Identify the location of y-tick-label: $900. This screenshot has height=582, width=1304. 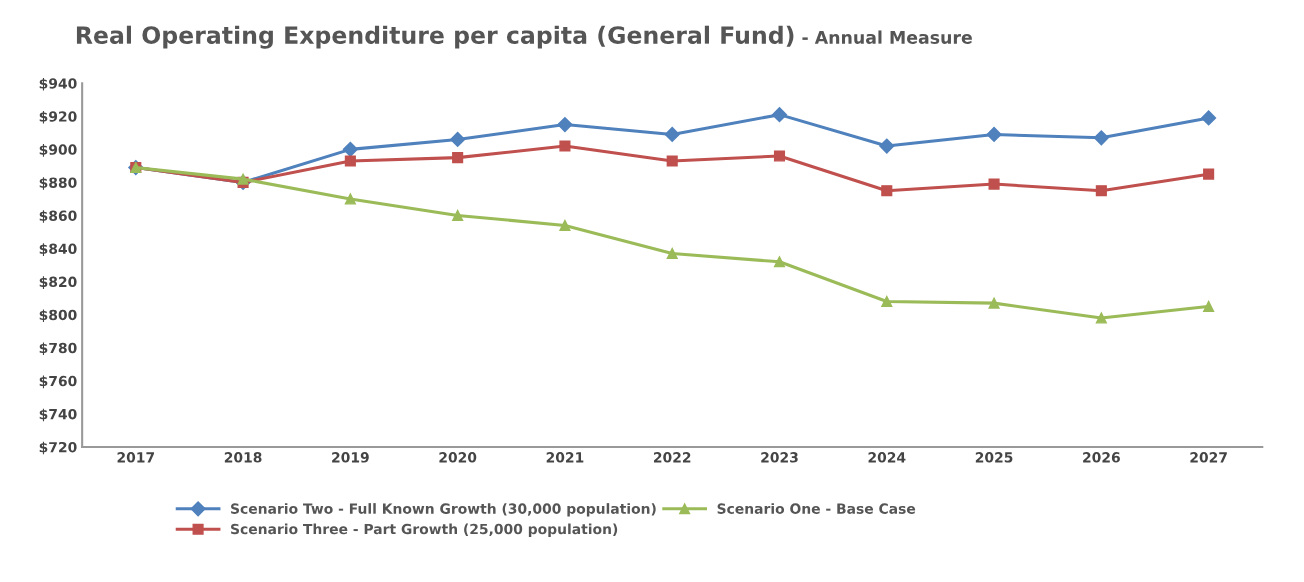
(58, 150).